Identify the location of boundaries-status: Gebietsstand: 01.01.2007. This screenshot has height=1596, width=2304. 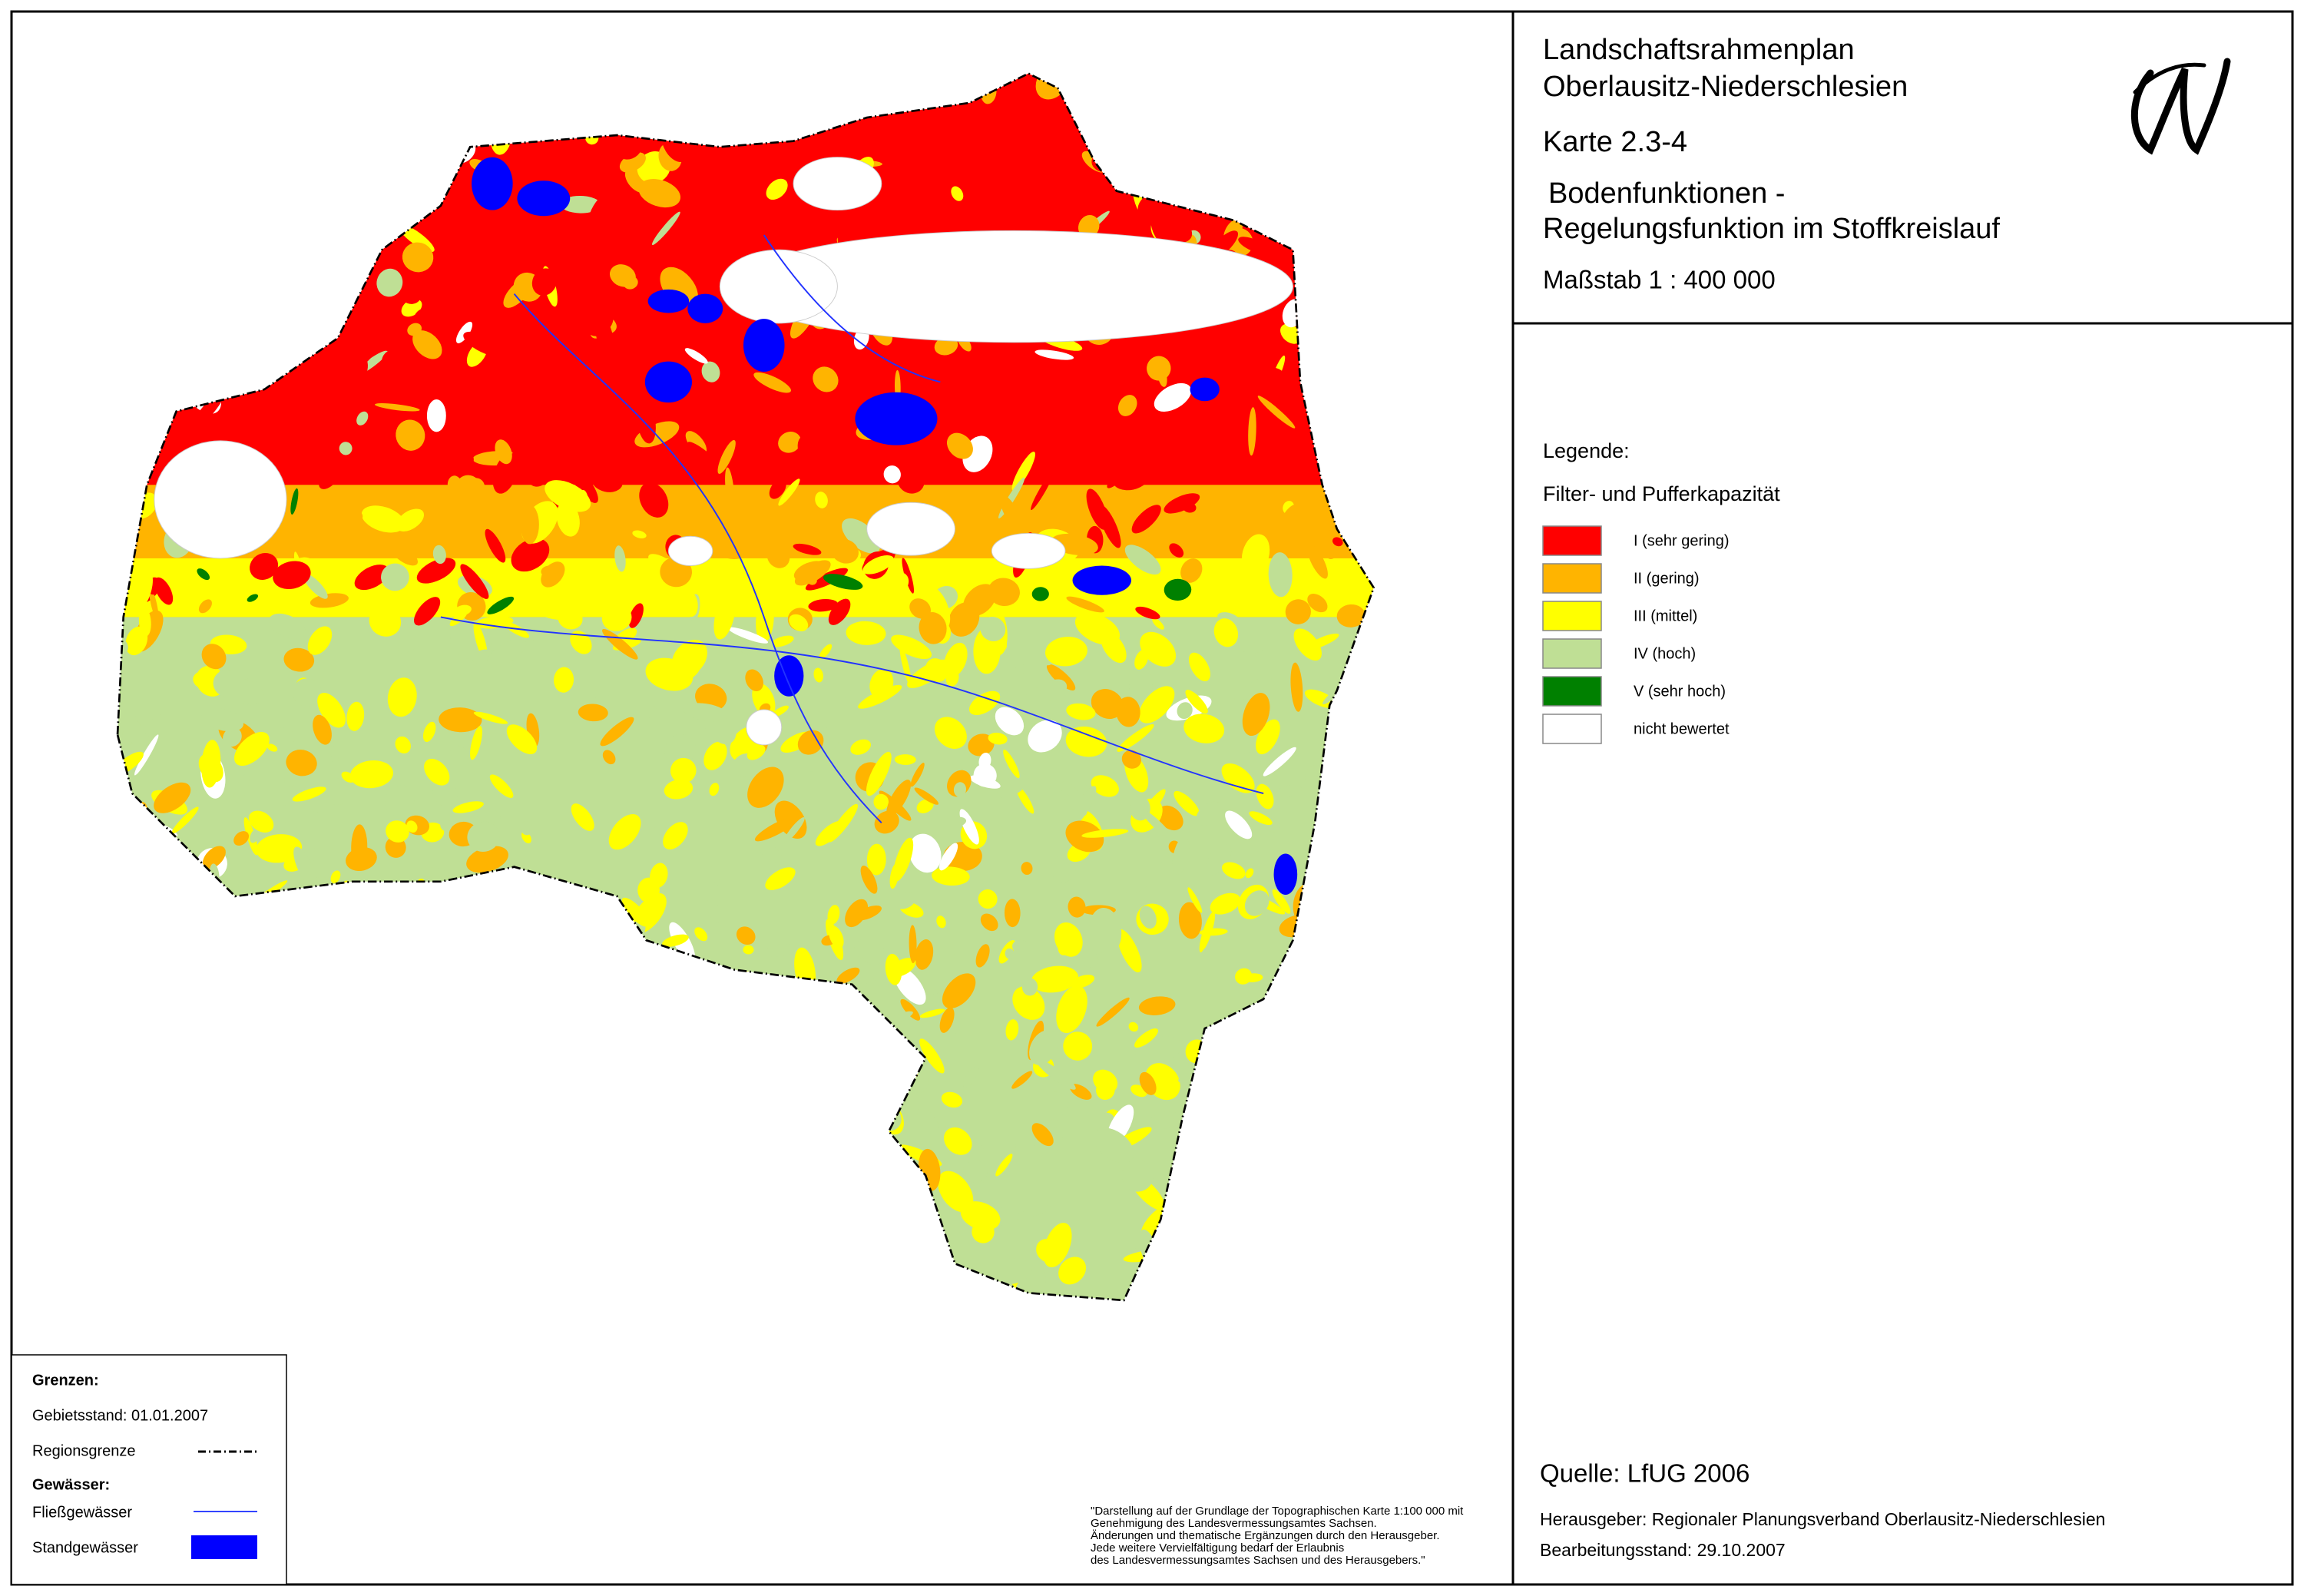
(120, 1415).